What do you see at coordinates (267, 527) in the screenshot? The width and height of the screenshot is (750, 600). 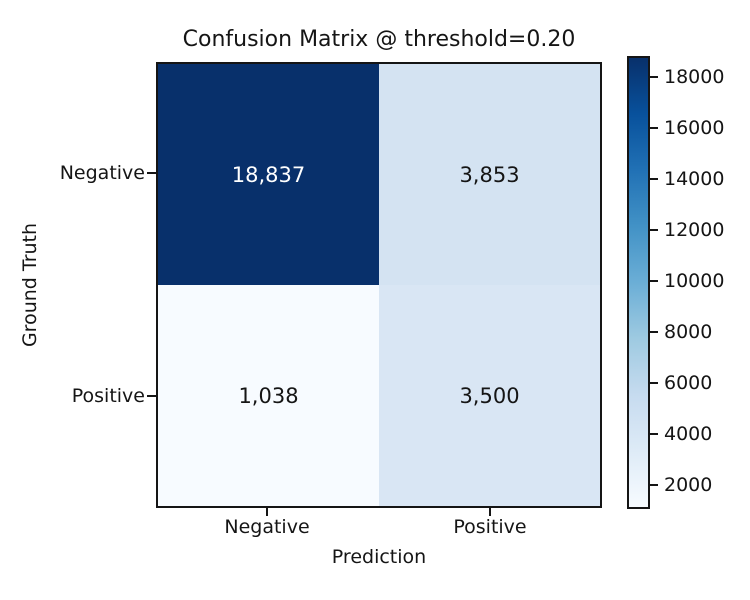 I see `x-tick-label-negative: Negative` at bounding box center [267, 527].